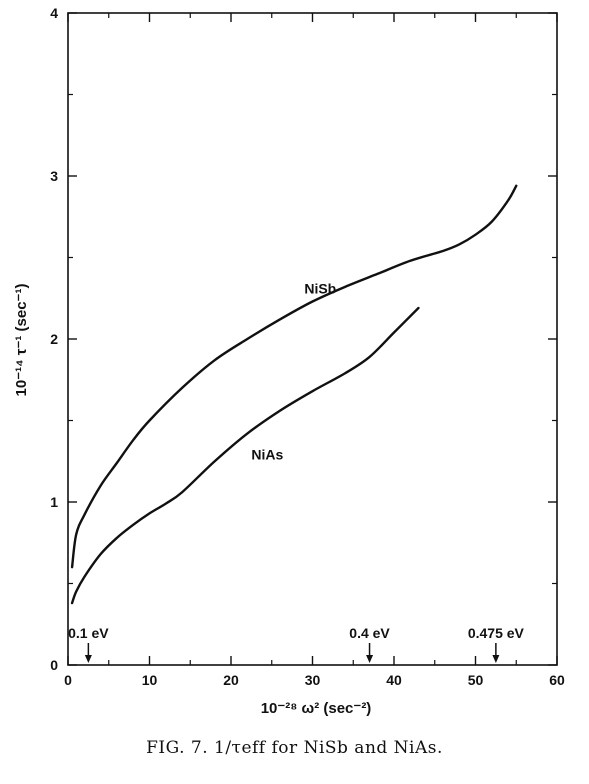 Image resolution: width=589 pixels, height=784 pixels. Describe the element at coordinates (476, 680) in the screenshot. I see `x-tick-label: 50` at that location.